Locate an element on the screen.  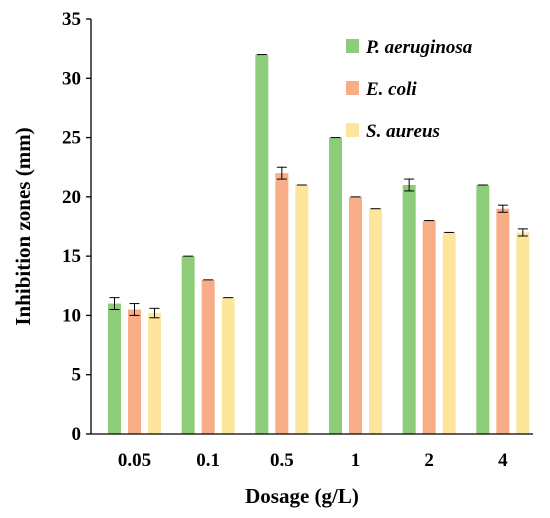
x-tick-label: 1 is located at coordinates (356, 460).